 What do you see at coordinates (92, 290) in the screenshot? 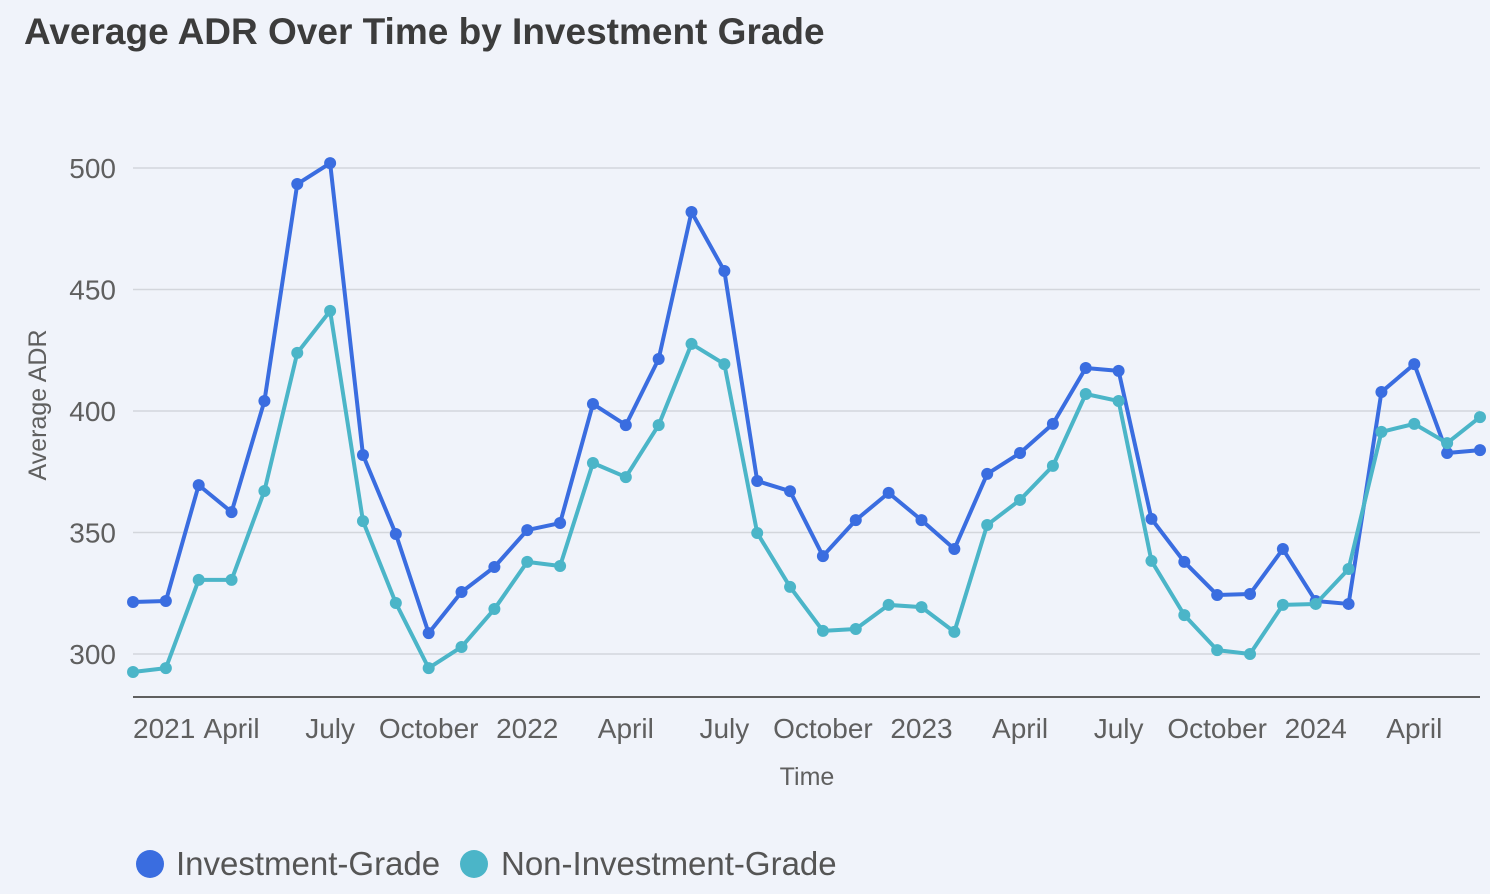
I see `y-tick-label: 450` at bounding box center [92, 290].